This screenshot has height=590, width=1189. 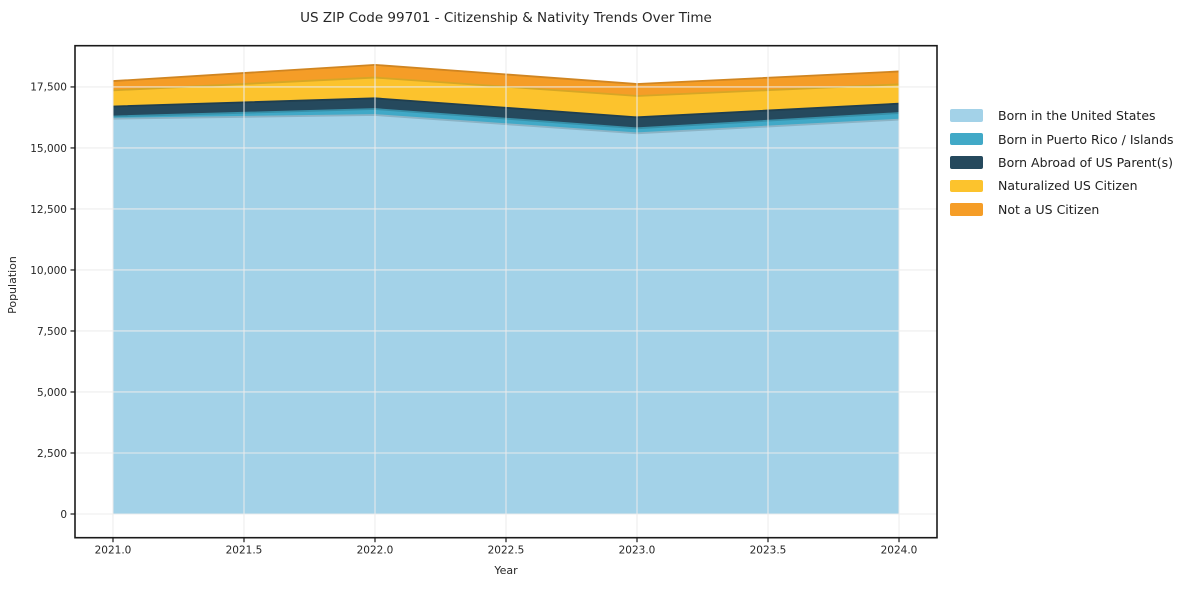 I want to click on x-tick-label: 2022.5, so click(x=506, y=551).